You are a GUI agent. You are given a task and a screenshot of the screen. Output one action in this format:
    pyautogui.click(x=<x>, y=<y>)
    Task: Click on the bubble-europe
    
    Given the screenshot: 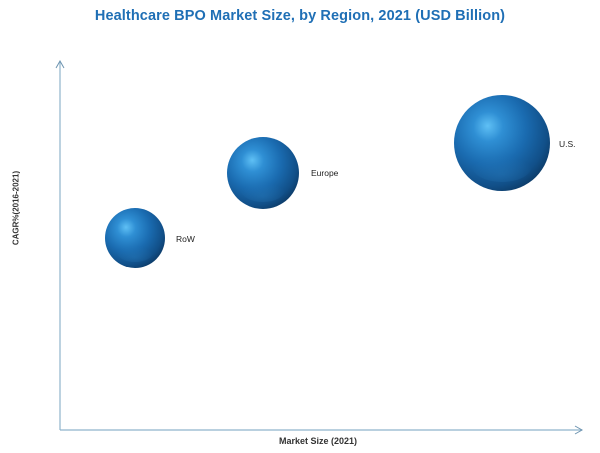 What is the action you would take?
    pyautogui.click(x=263, y=173)
    